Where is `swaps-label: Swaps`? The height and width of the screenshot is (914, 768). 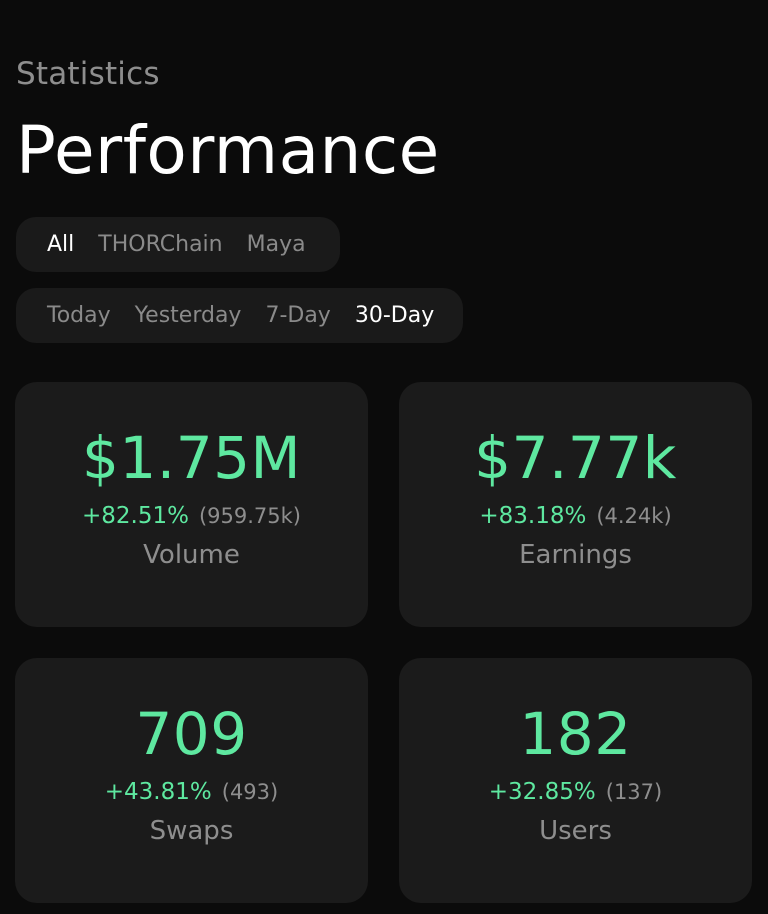
swaps-label: Swaps is located at coordinates (191, 831).